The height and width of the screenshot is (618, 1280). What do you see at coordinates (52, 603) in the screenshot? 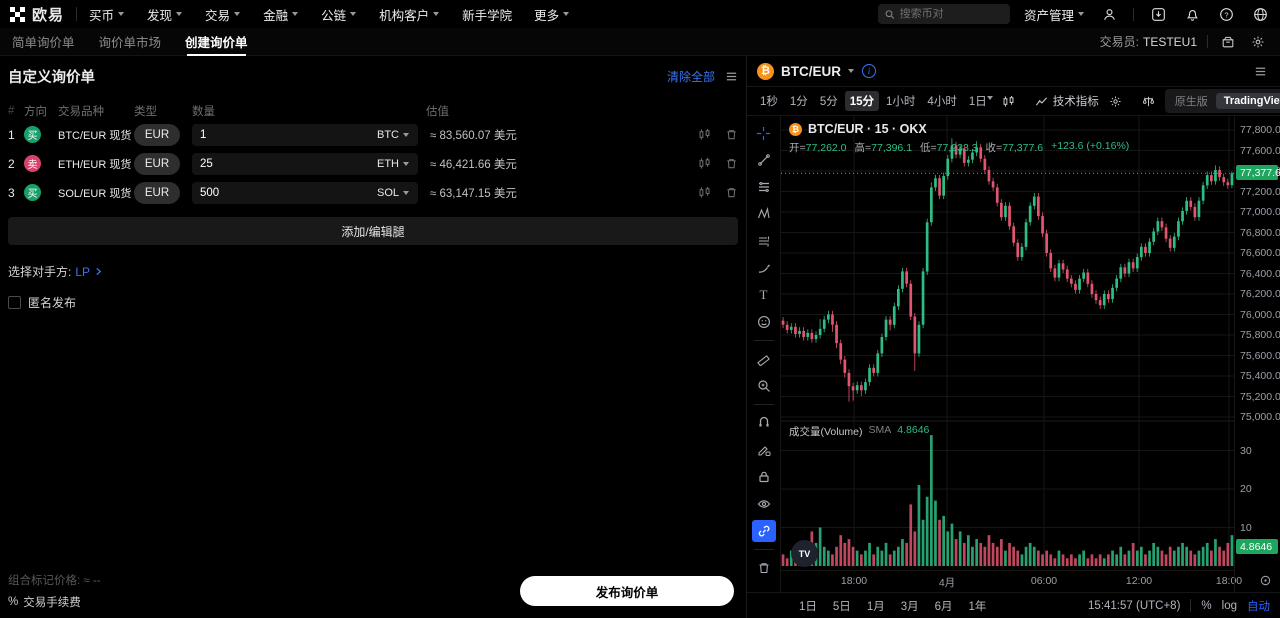
I see `fee-label: 交易手续费` at bounding box center [52, 603].